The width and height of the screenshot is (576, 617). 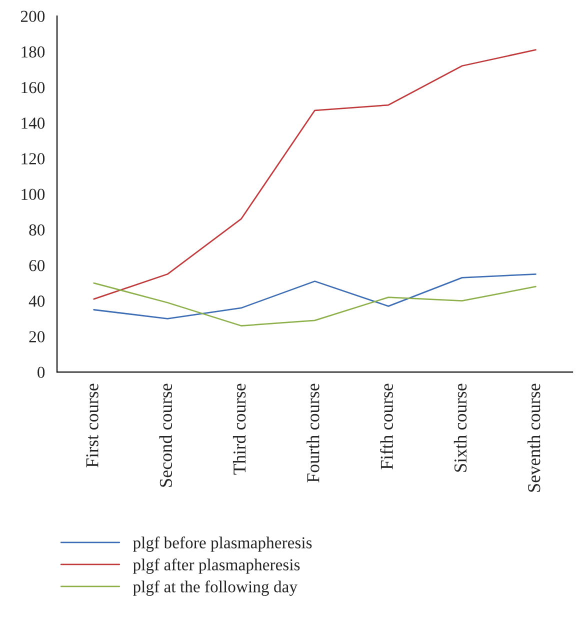 I want to click on y-tick-label: 100, so click(x=33, y=194).